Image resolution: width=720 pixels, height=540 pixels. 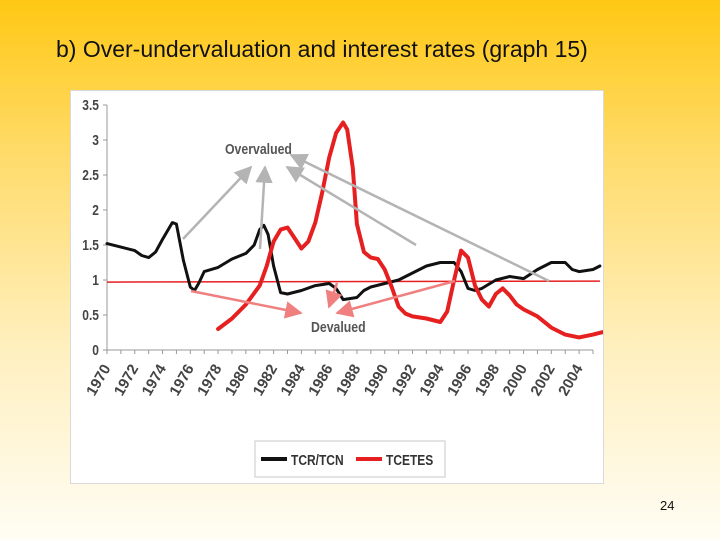 I want to click on legend-label-tcr: TCR/TCN, so click(x=317, y=460).